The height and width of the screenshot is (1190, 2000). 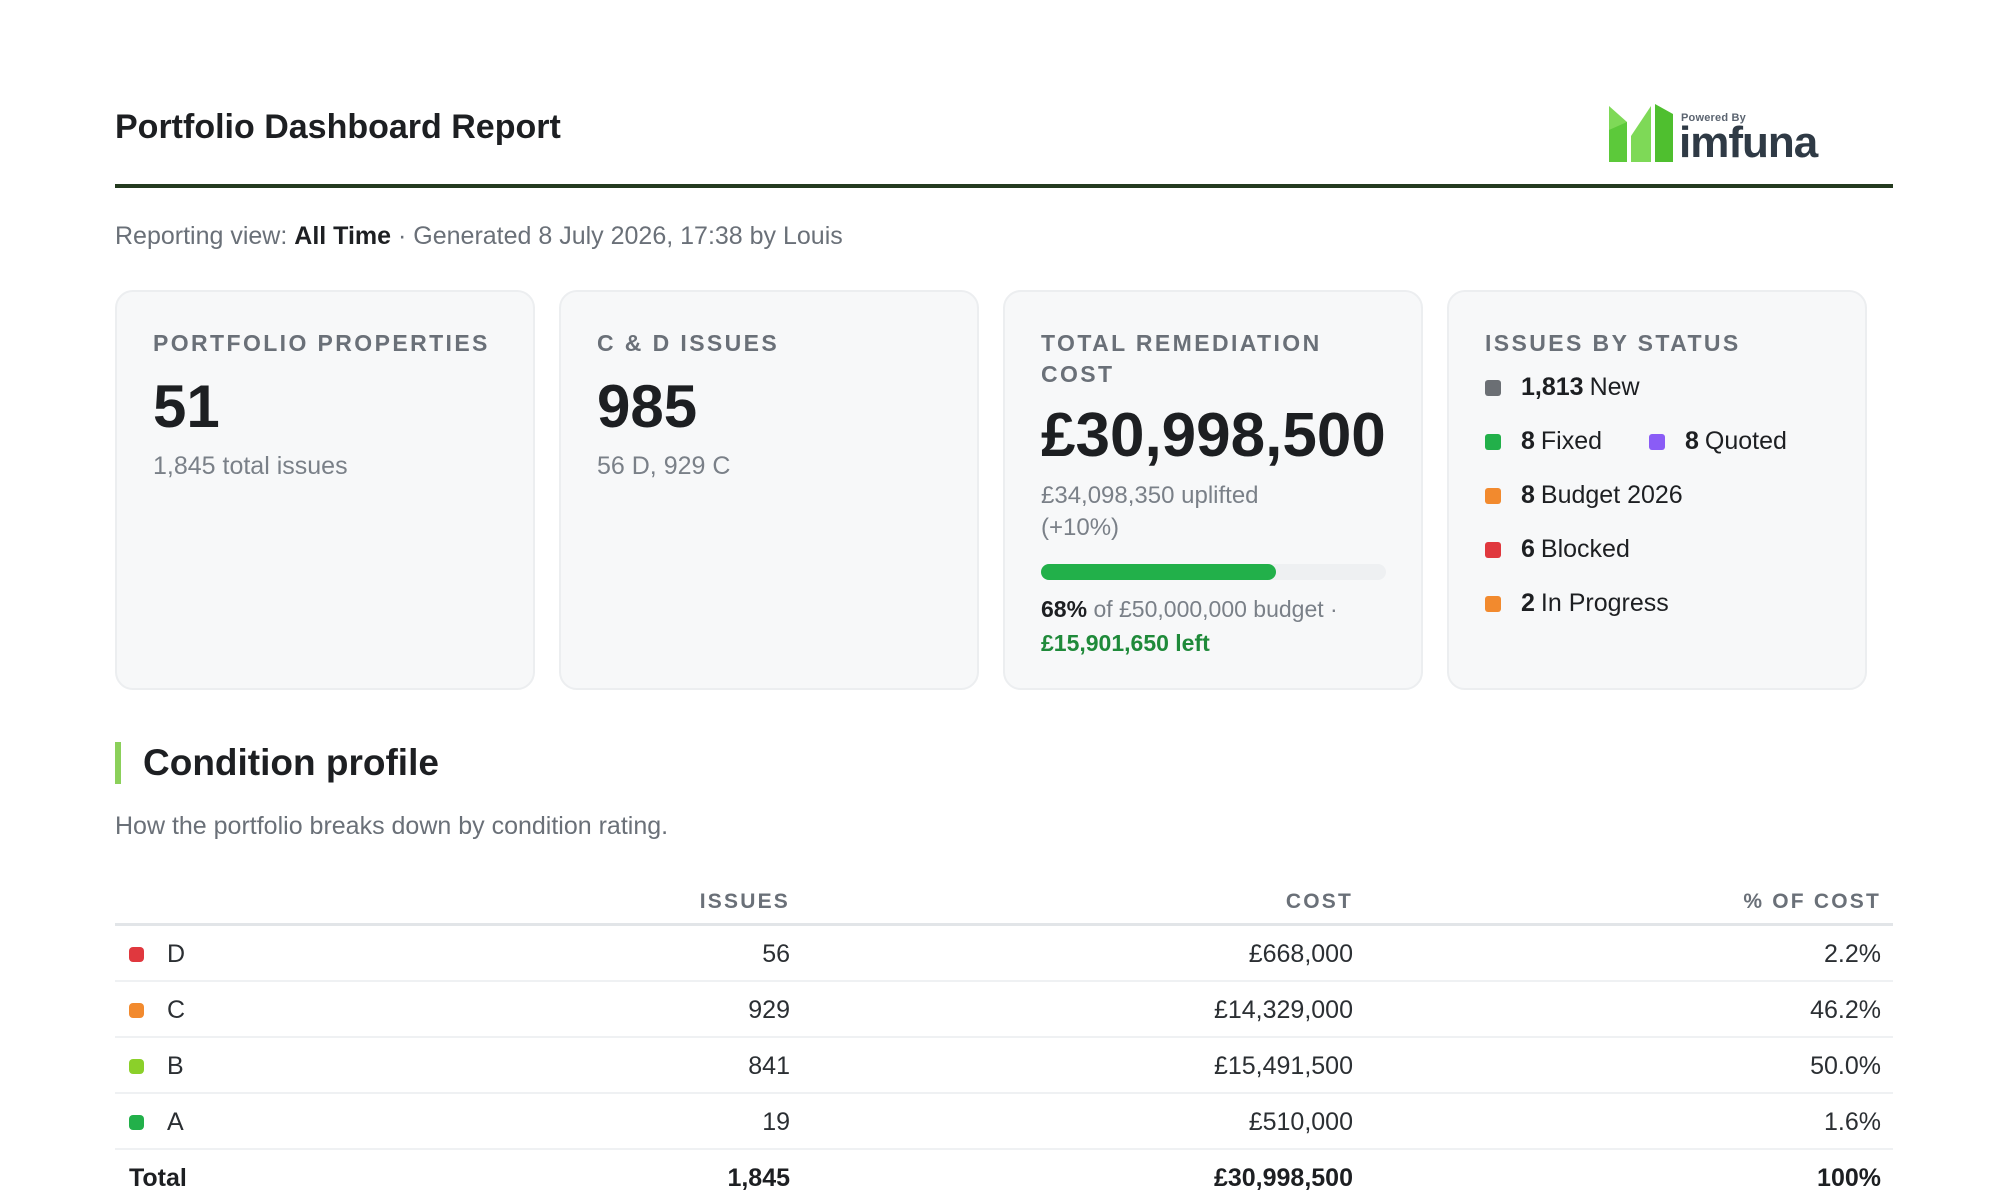 What do you see at coordinates (1215, 609) in the screenshot?
I see `budget-text: of £50,000,000 budget ·` at bounding box center [1215, 609].